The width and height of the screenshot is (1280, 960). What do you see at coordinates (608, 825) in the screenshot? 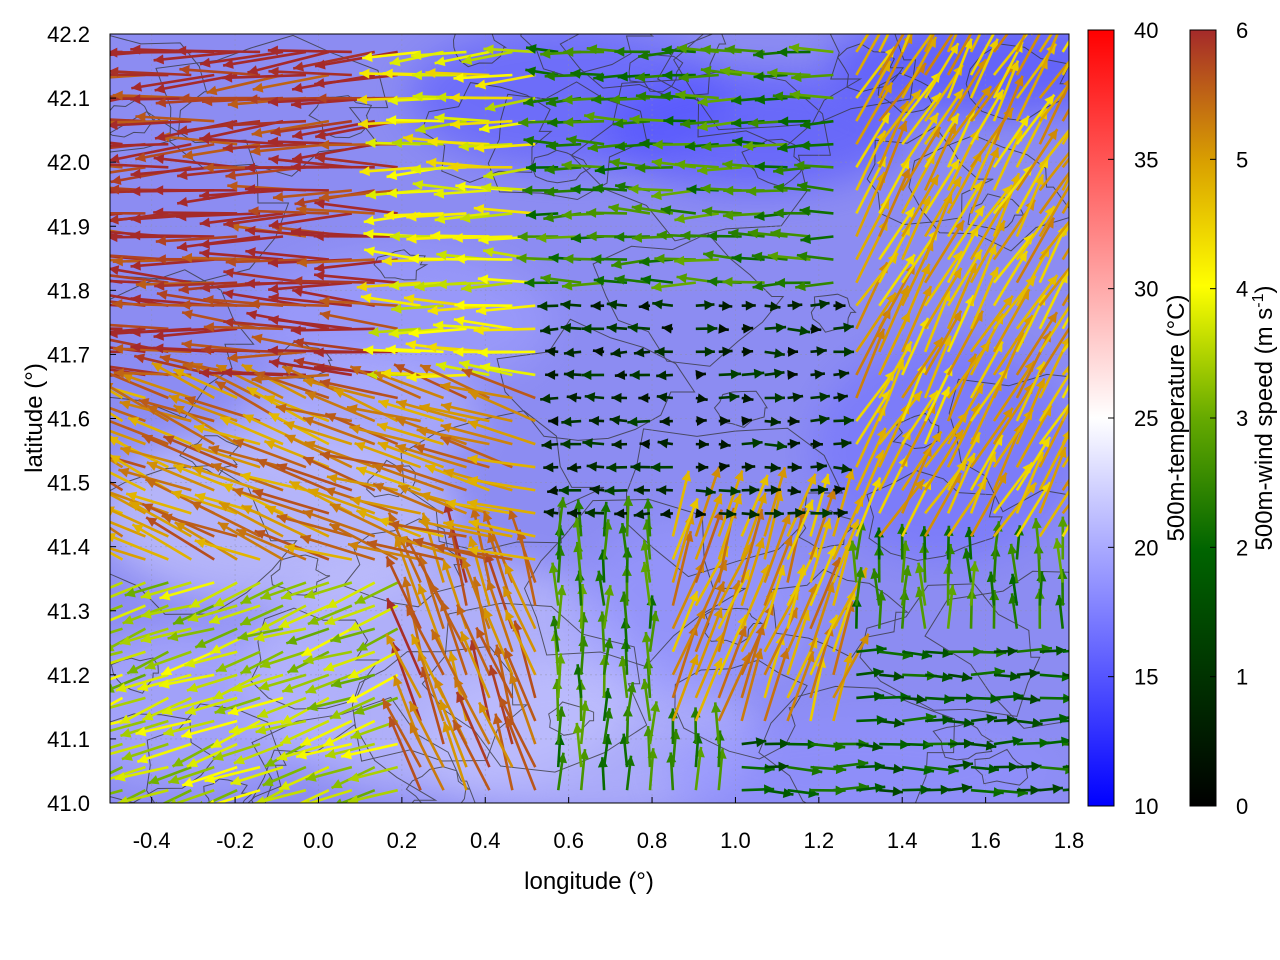
I see `x-axis: -0.4 -0.2 0.0 0.2 0.4 0.6 0.8 1.0 1.2 1.4 1.6 1.8` at bounding box center [608, 825].